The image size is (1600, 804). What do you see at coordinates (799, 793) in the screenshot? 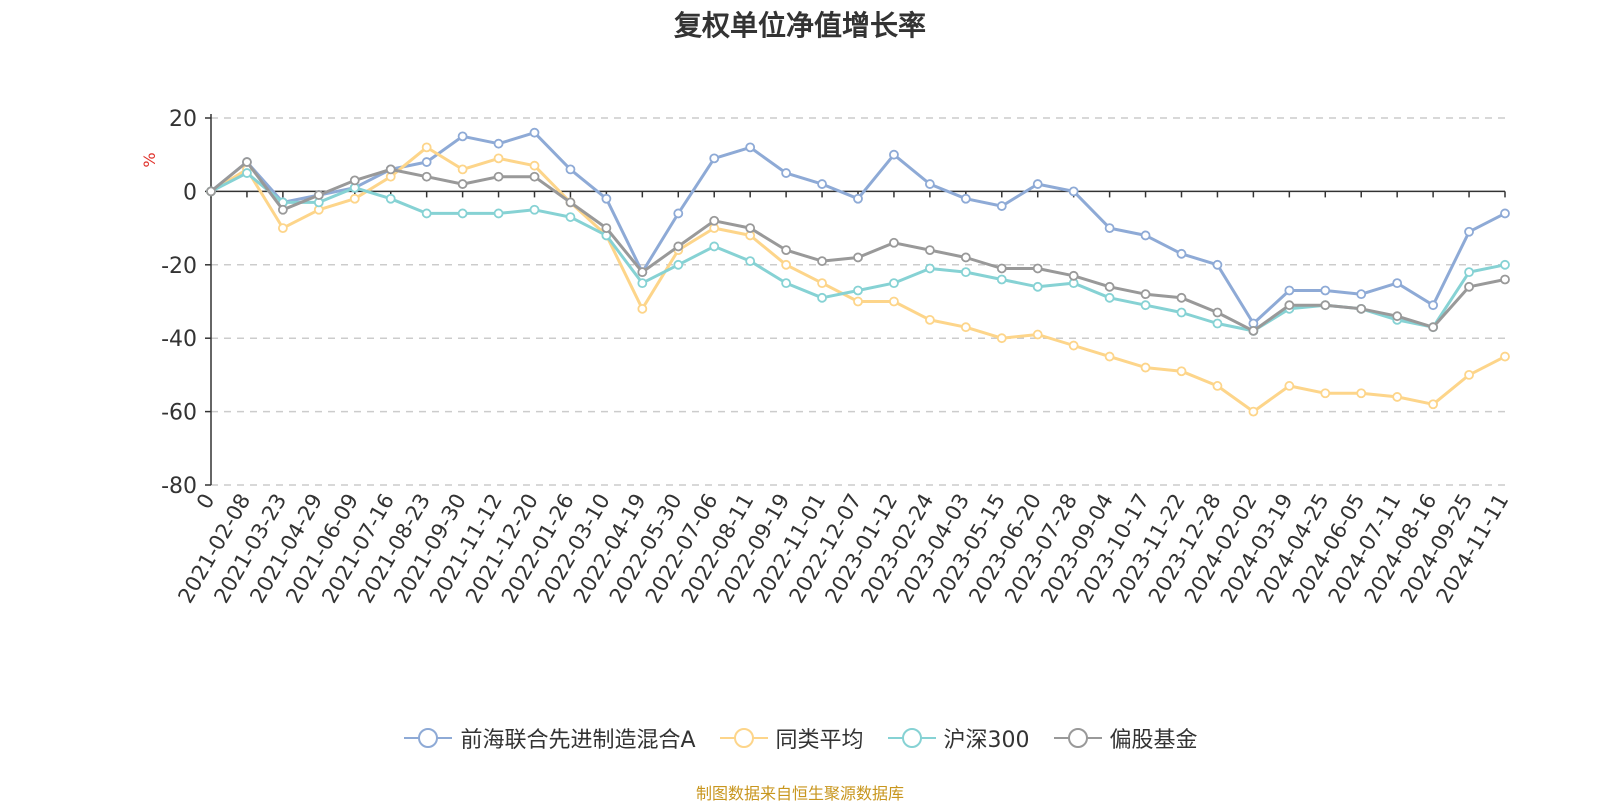
I see `source-note: 制图数据来自恒生聚源数据库` at bounding box center [799, 793].